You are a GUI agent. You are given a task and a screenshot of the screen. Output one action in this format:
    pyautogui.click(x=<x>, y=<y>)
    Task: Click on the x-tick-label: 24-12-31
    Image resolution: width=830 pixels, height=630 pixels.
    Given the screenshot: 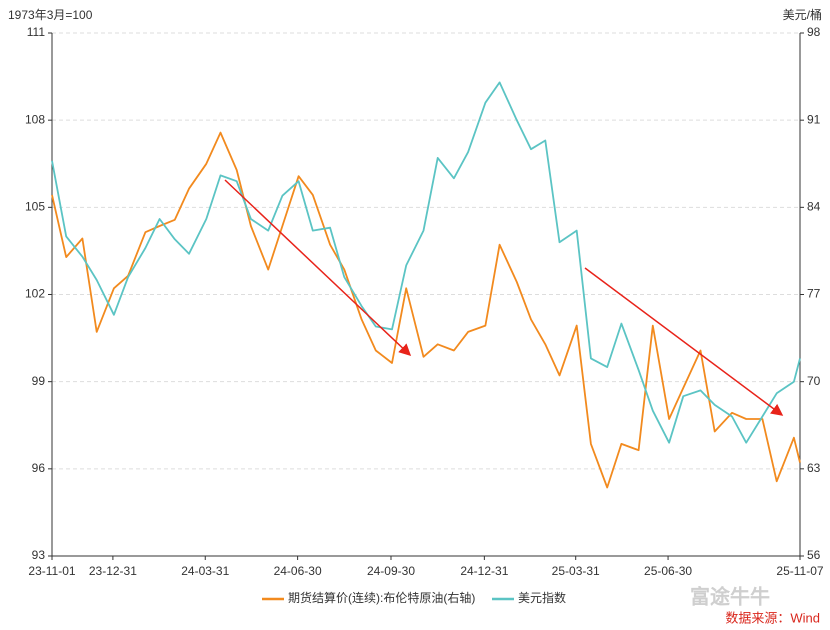 What is the action you would take?
    pyautogui.click(x=484, y=571)
    